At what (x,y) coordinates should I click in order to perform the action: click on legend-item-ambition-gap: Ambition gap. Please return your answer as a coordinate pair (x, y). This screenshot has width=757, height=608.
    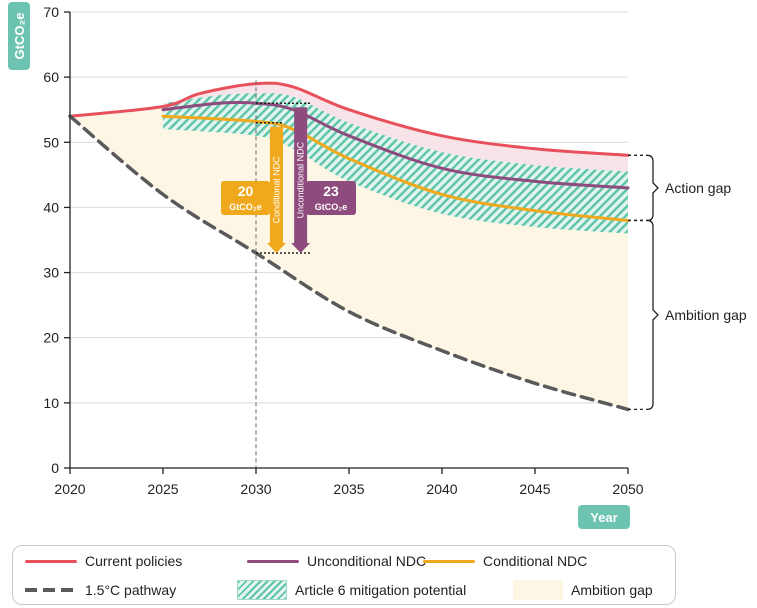
    Looking at the image, I should click on (583, 590).